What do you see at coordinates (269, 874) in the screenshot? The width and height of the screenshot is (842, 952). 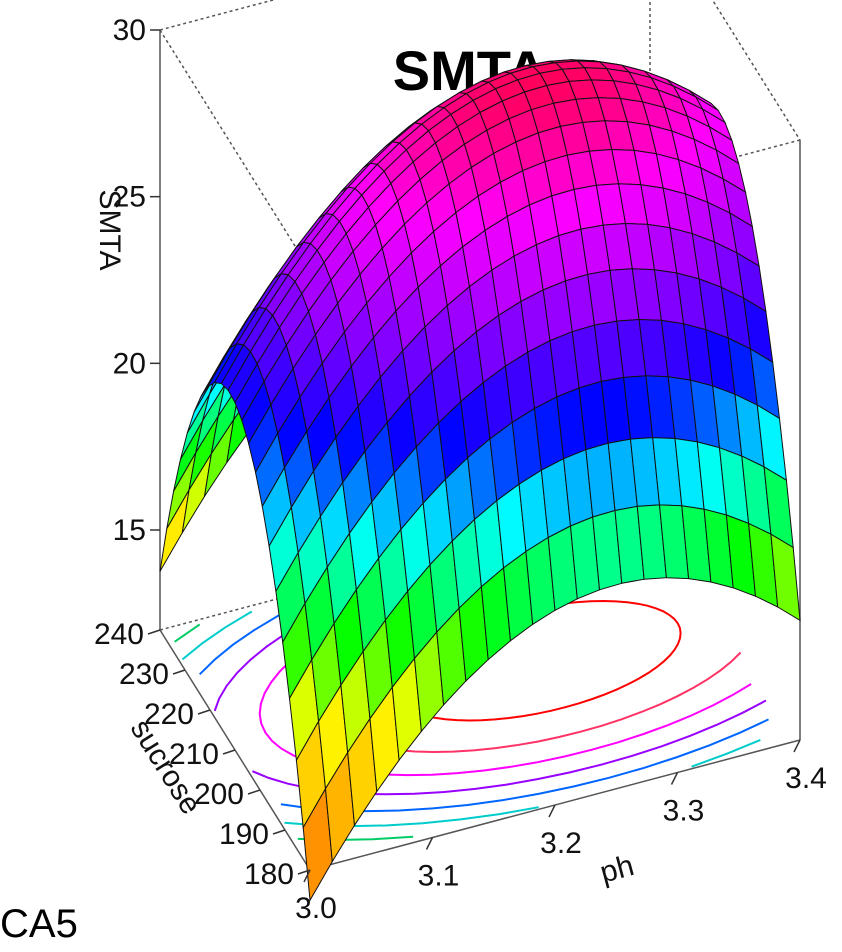 I see `y-tick-label: 180` at bounding box center [269, 874].